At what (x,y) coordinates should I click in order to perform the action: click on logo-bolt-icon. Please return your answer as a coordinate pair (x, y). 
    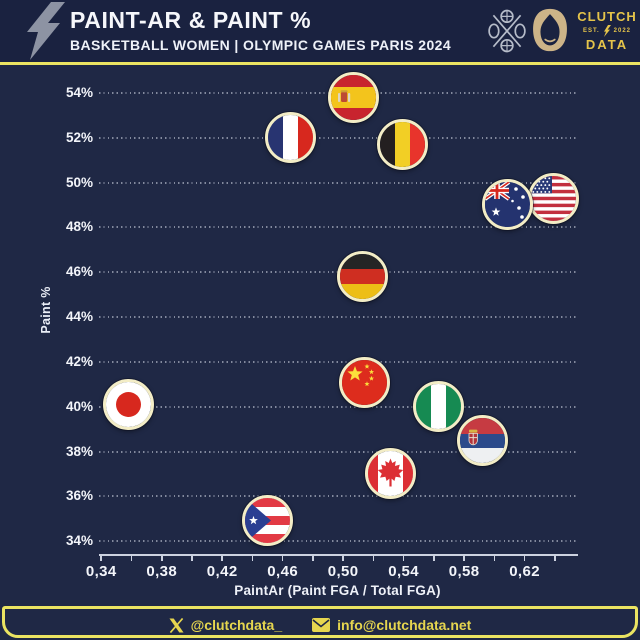
    Looking at the image, I should click on (607, 30).